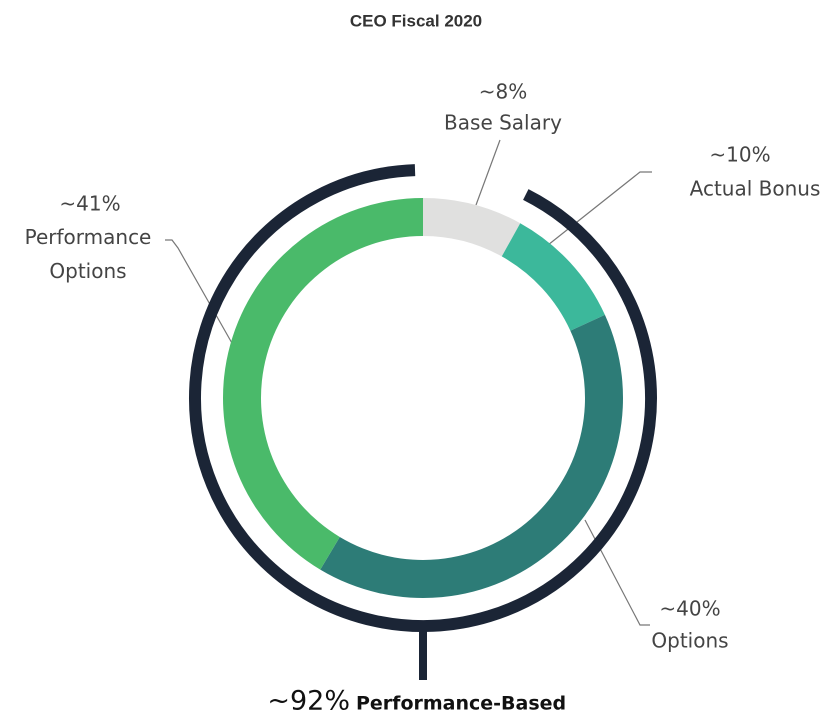 Image resolution: width=833 pixels, height=718 pixels. Describe the element at coordinates (503, 123) in the screenshot. I see `category-label: Base Salary` at that location.